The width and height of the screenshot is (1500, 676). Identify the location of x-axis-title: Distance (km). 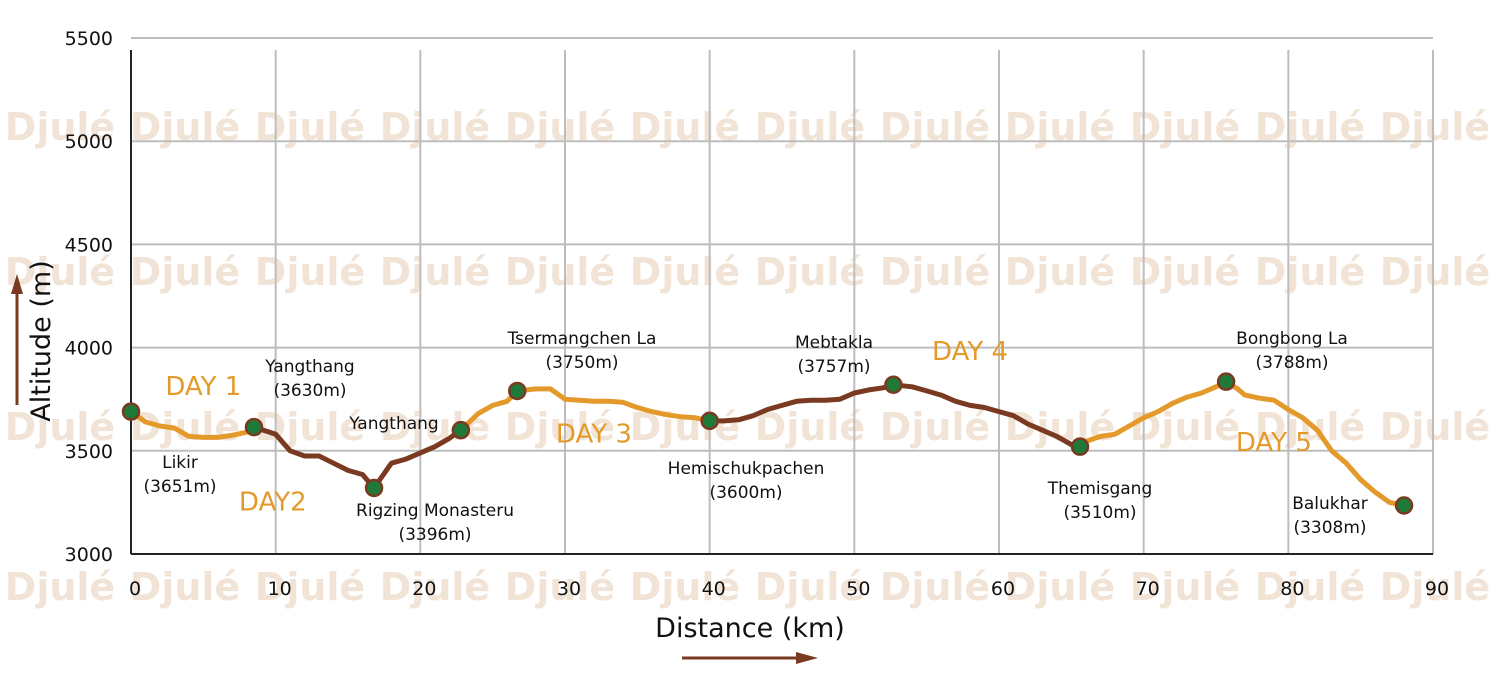
(750, 628).